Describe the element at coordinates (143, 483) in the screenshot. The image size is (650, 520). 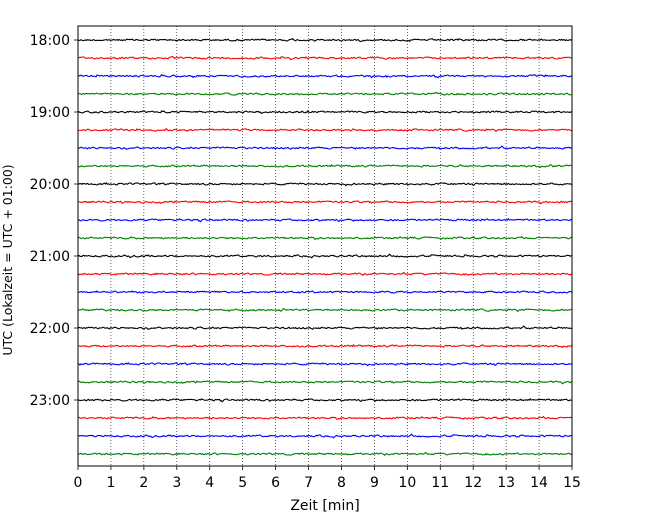
I see `x-tick-label-2: 2` at that location.